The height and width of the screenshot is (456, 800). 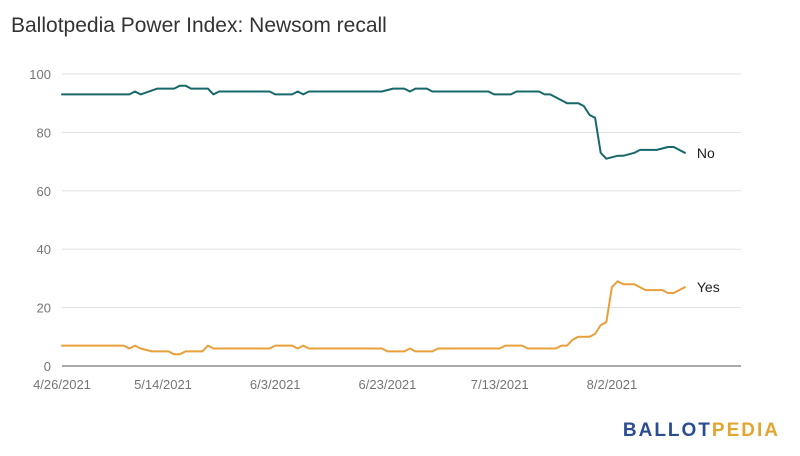 I want to click on logo-text-pedia: PEDIA, so click(x=745, y=430).